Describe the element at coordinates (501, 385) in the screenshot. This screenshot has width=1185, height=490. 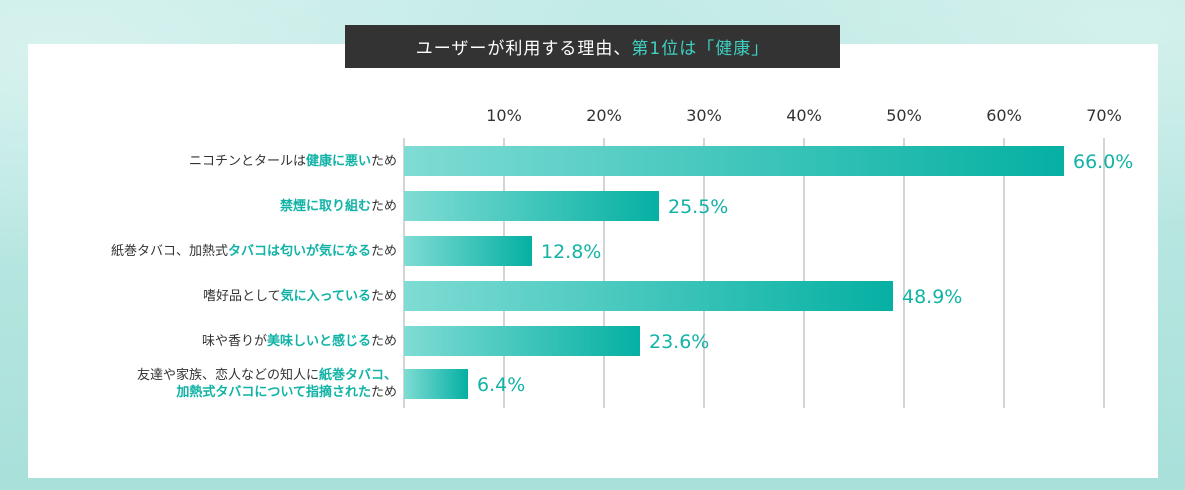
I see `bar-value-label: 6.4%` at that location.